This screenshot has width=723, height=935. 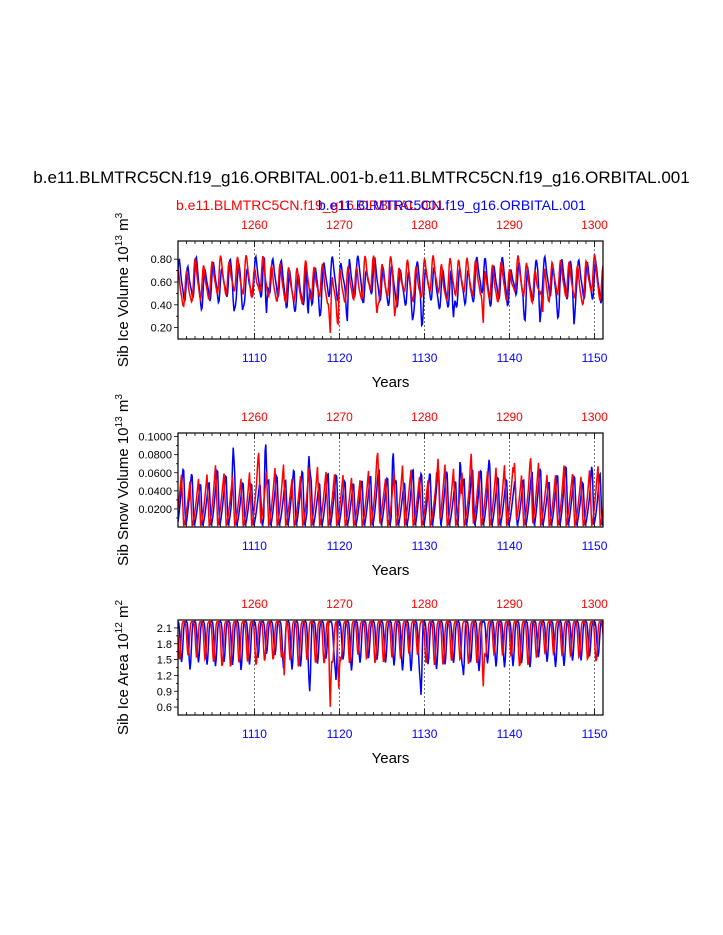 What do you see at coordinates (161, 329) in the screenshot?
I see `y-tick-label: 0.20` at bounding box center [161, 329].